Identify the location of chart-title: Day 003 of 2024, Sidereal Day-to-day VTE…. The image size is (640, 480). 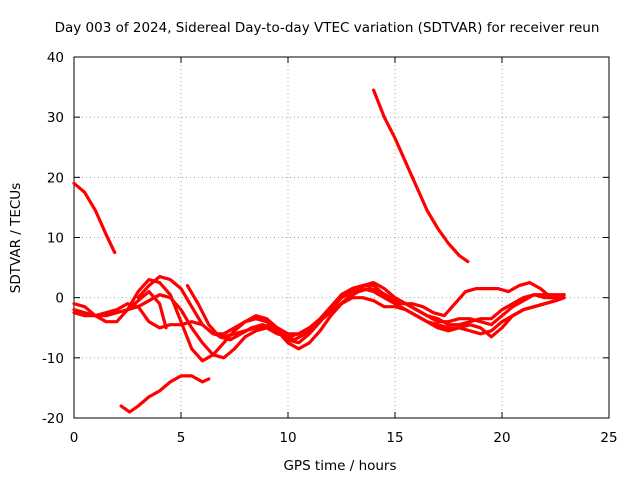
(327, 28).